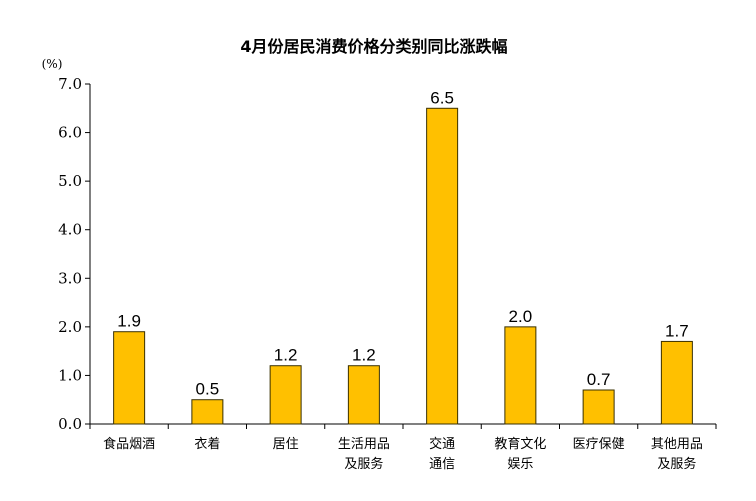 This screenshot has width=756, height=501. Describe the element at coordinates (442, 454) in the screenshot. I see `x-tick-label: 交通通信` at that location.